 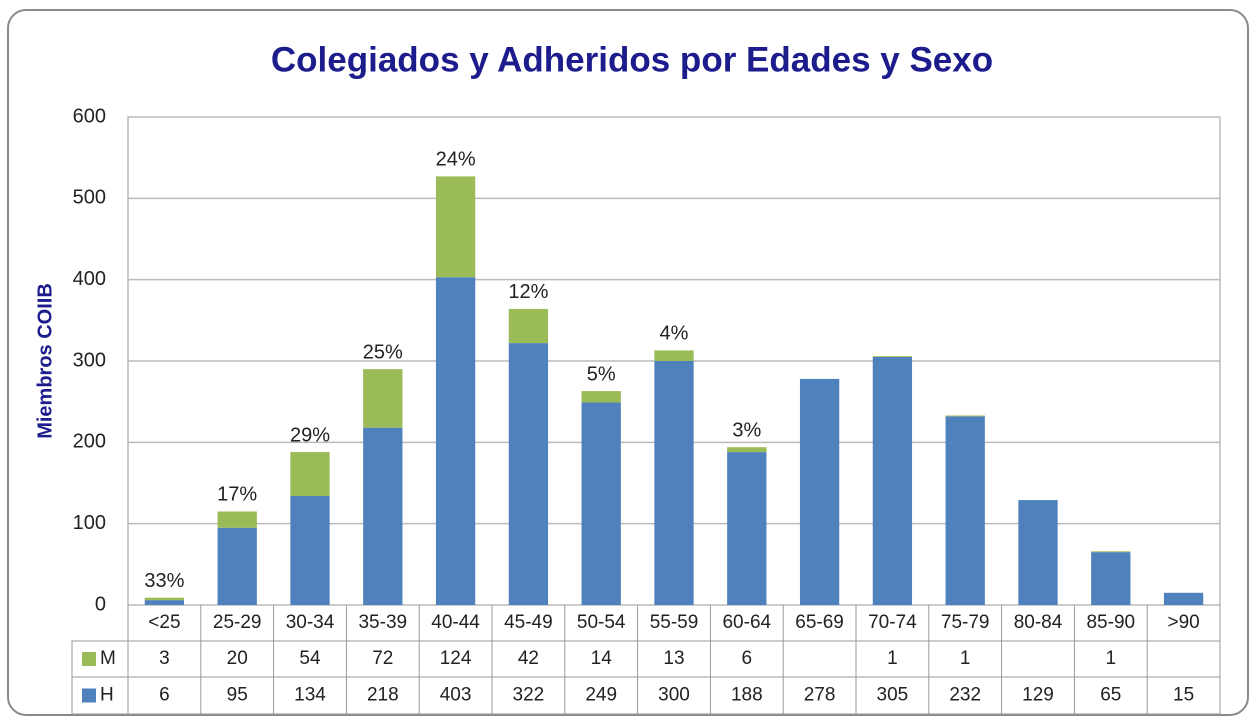 I want to click on table-value: 3, so click(x=164, y=658).